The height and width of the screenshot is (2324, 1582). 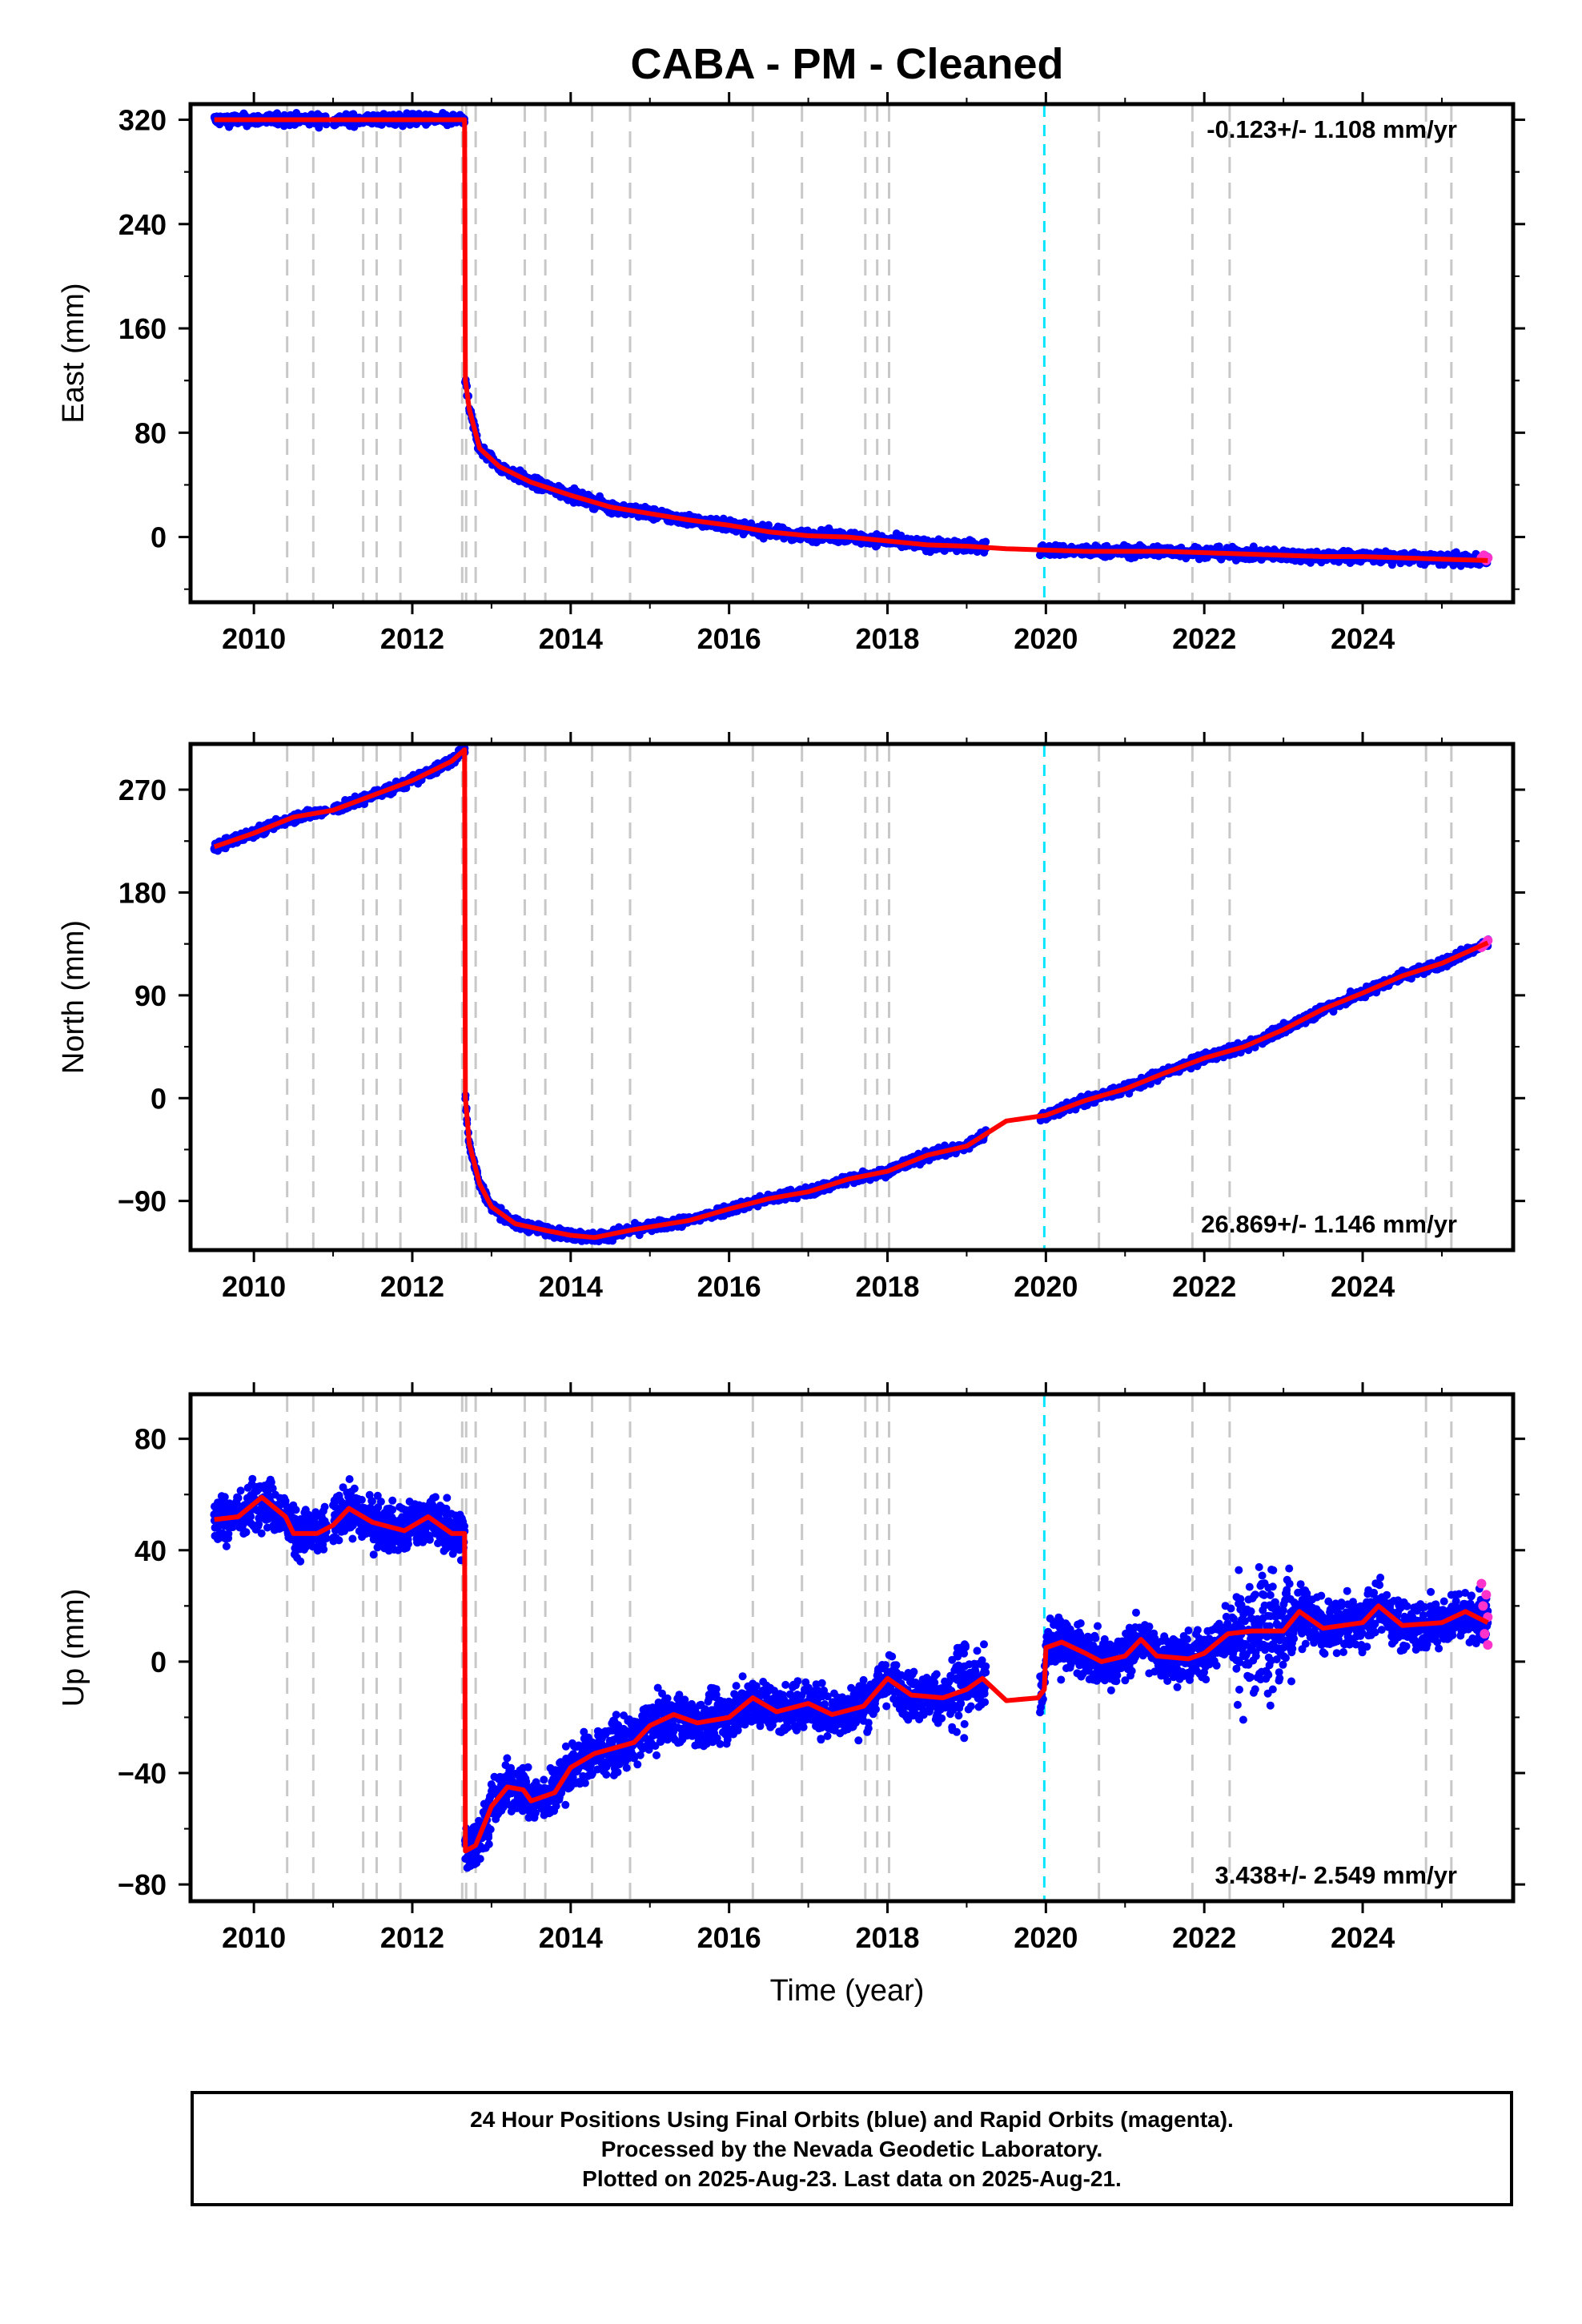 I want to click on x-tick-label: 2022, so click(x=1204, y=638).